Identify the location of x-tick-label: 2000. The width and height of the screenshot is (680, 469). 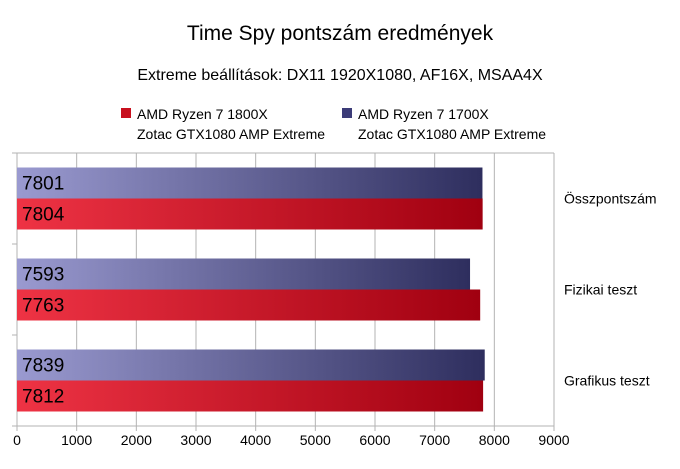
(136, 440).